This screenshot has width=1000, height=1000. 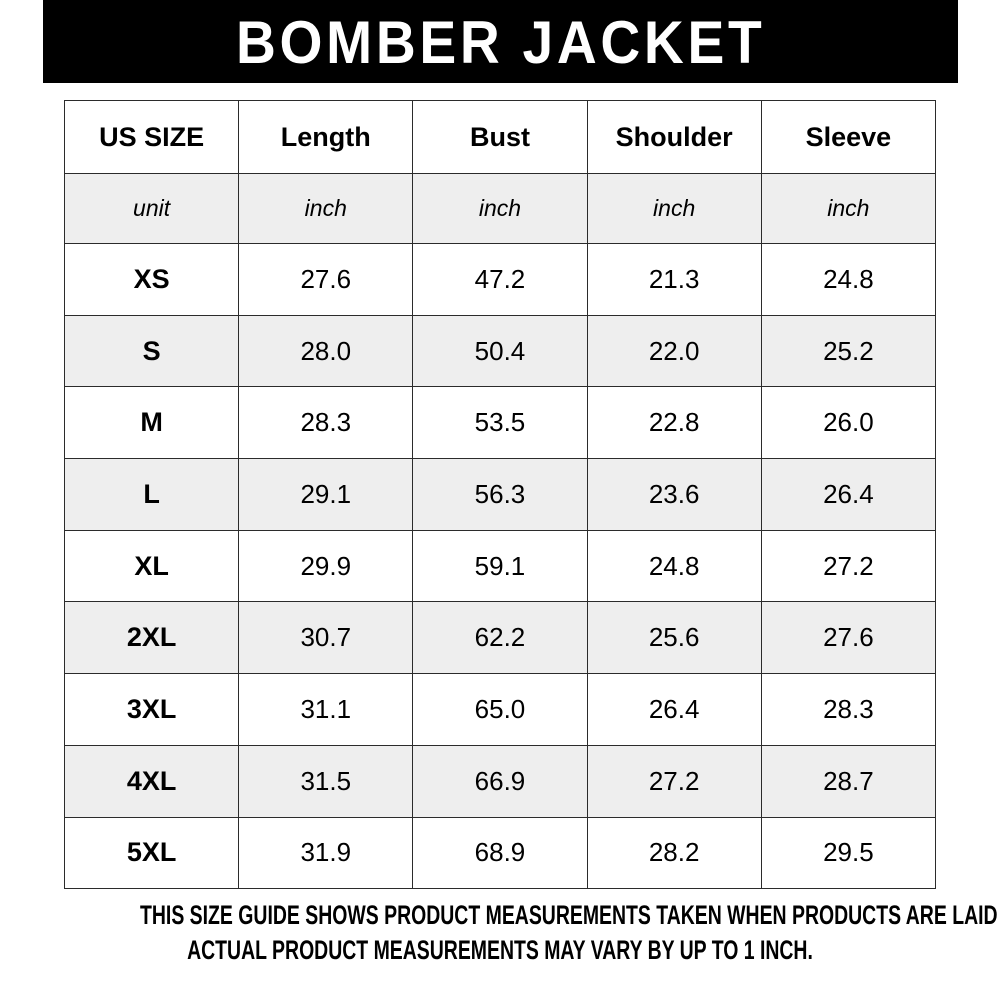 What do you see at coordinates (151, 853) in the screenshot?
I see `cell-size: 5XL` at bounding box center [151, 853].